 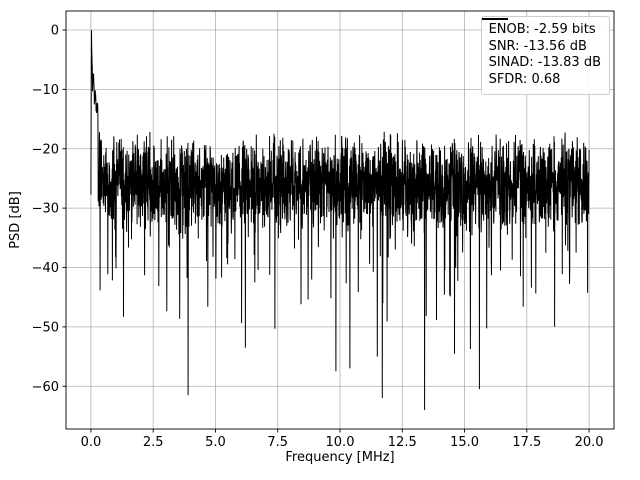 I want to click on x-axis-label: Frequency [MHz], so click(x=339, y=457).